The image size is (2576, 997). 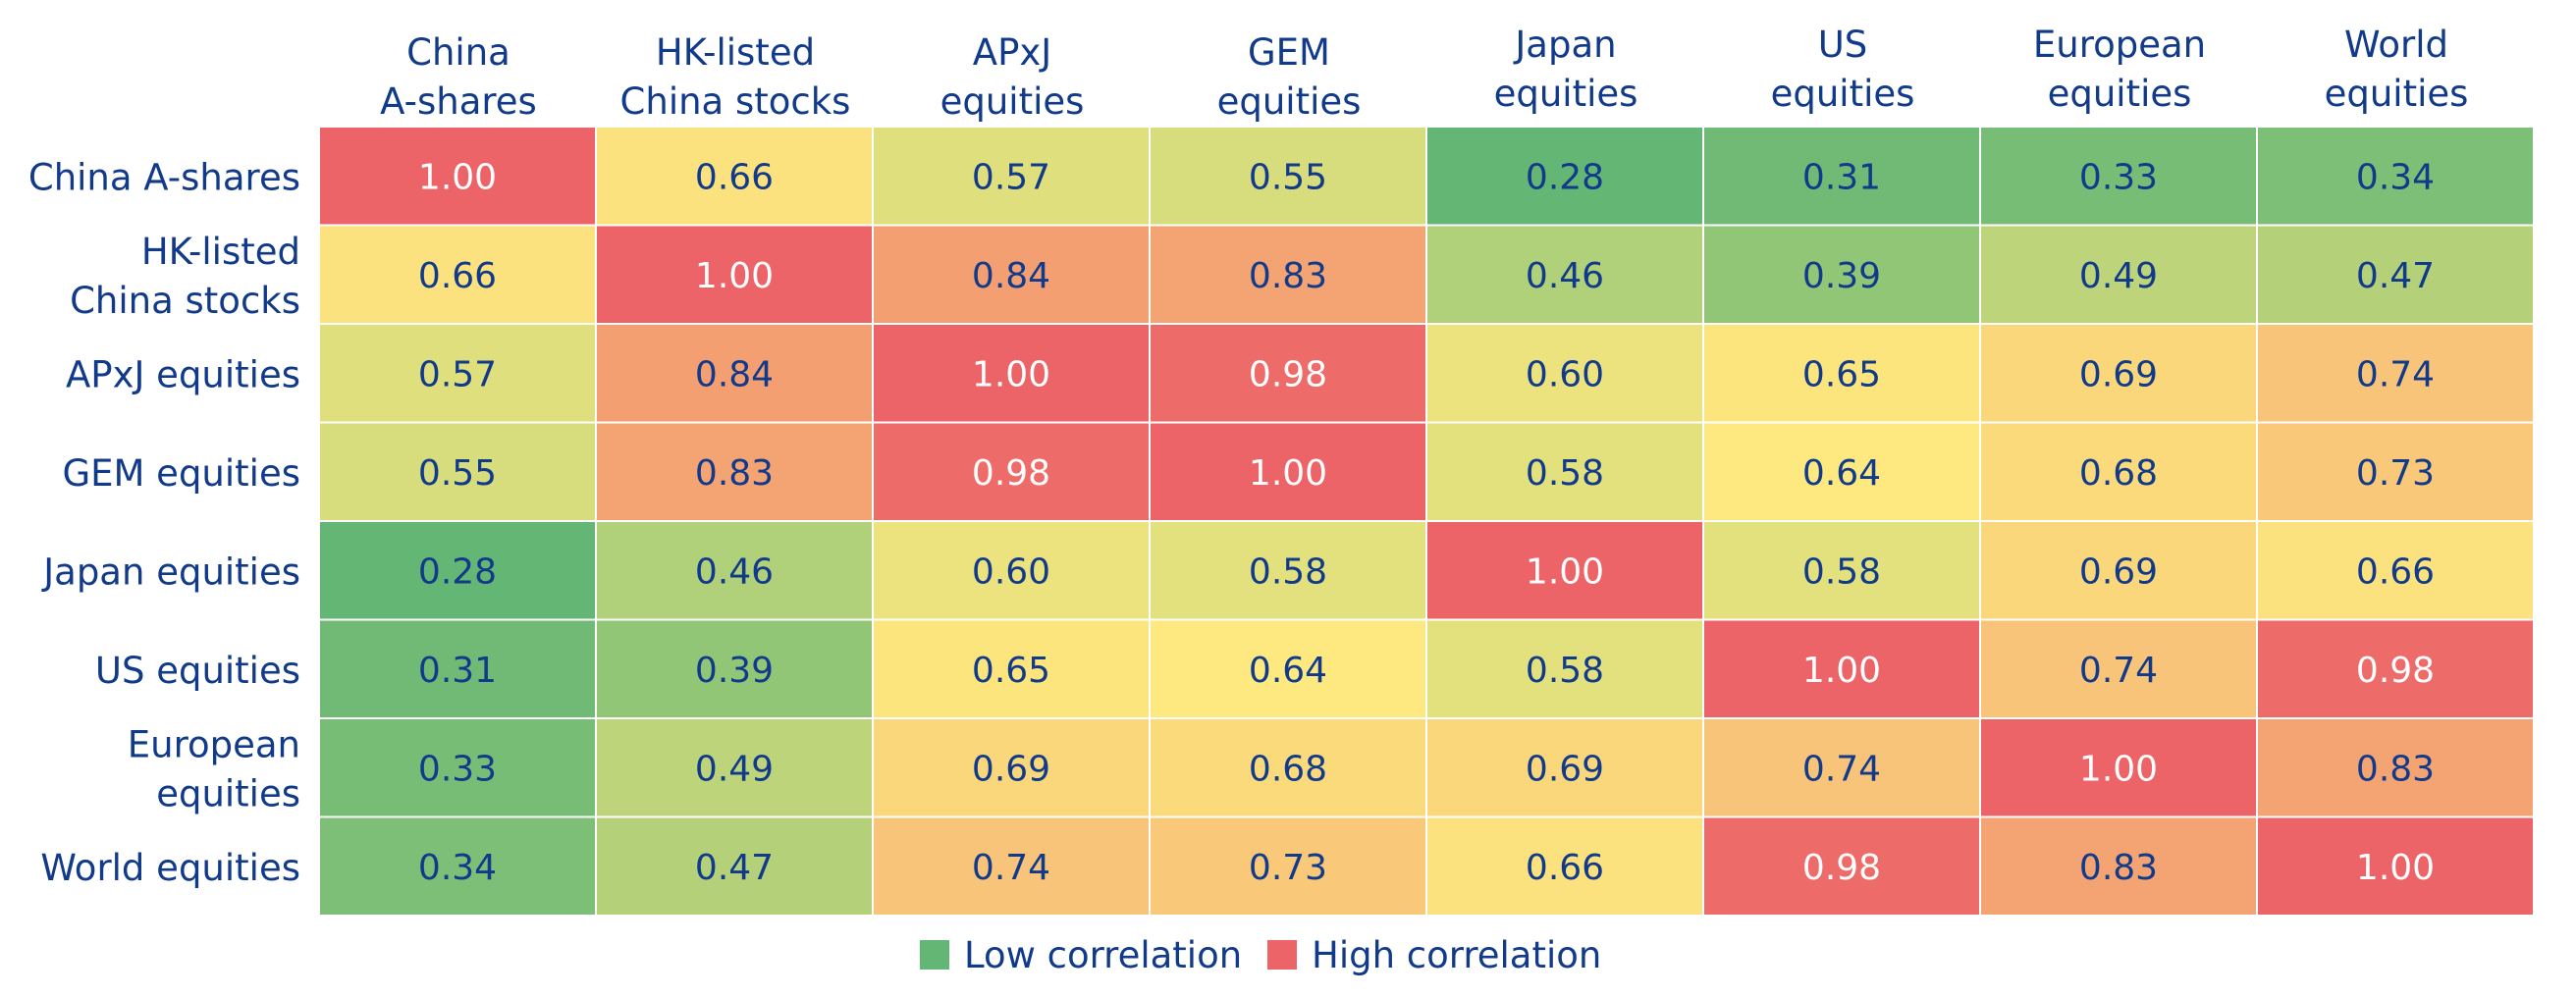 I want to click on heatmap-cell-value-r6-c8: 0.98, so click(x=2395, y=671).